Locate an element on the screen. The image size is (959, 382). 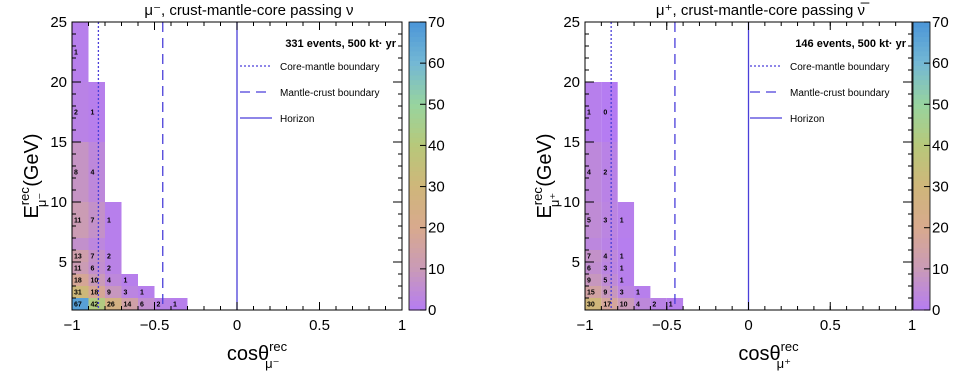
color-bar-tick-label: 10 is located at coordinates (436, 269).